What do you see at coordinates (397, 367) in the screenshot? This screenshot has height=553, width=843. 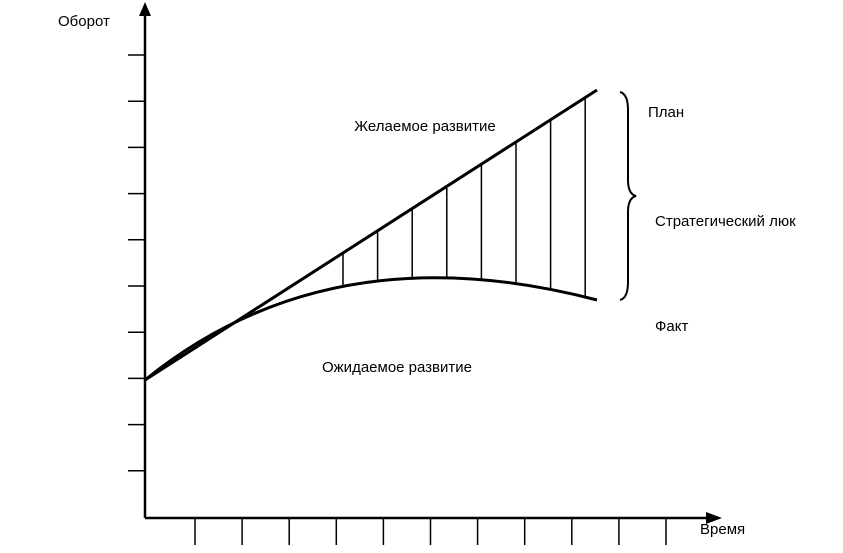 I see `expected-label: Ожидаемое развитие` at bounding box center [397, 367].